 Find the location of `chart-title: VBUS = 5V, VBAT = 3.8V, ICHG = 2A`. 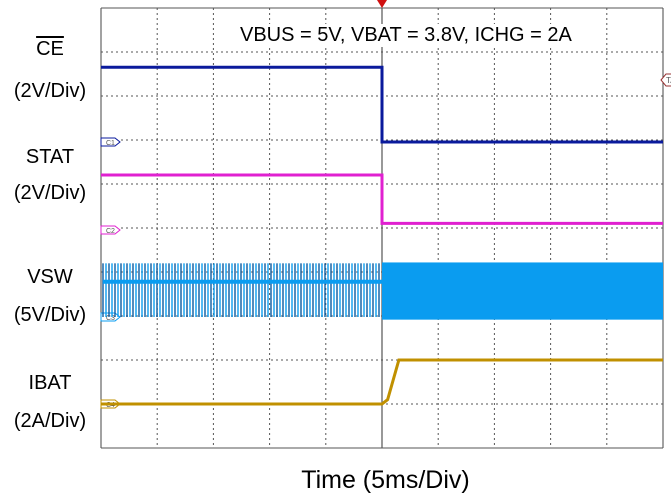

chart-title: VBUS = 5V, VBAT = 3.8V, ICHG = 2A is located at coordinates (406, 35).